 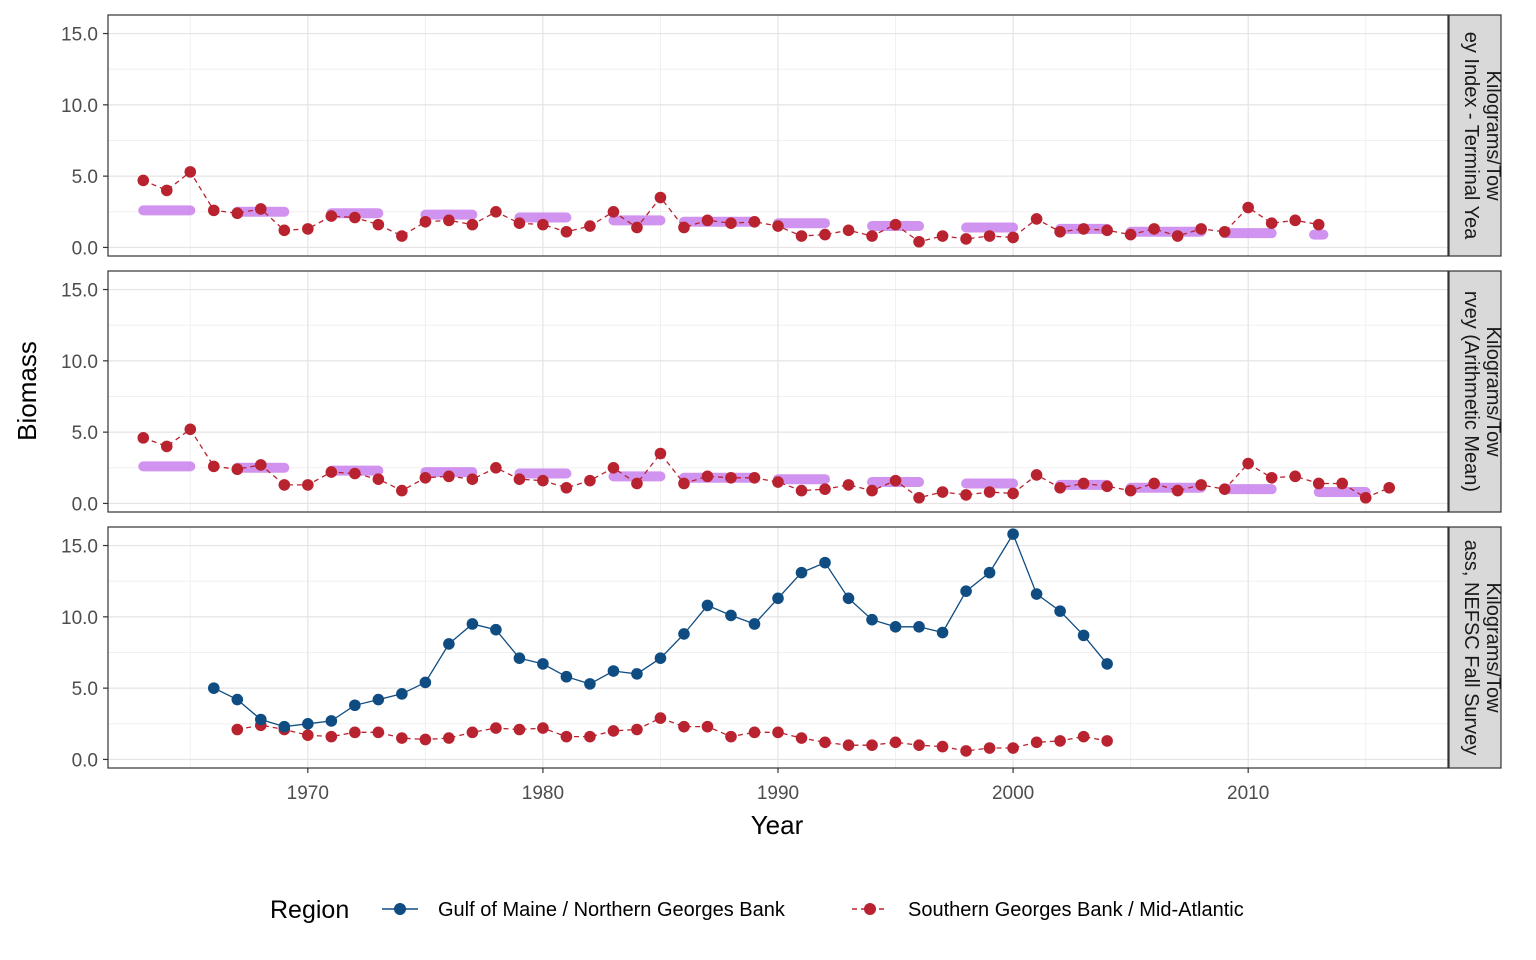 I want to click on legend-label-sgb: Southern Georges Bank / Mid-Atlantic, so click(x=1076, y=910).